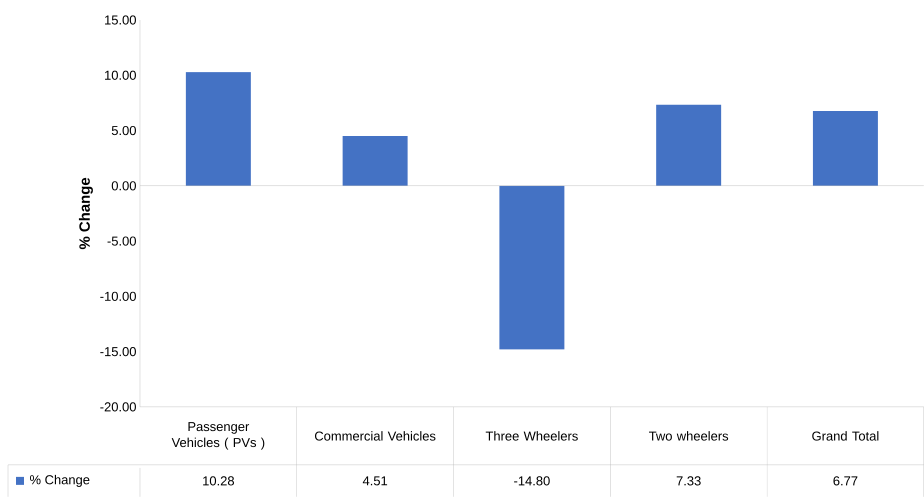  What do you see at coordinates (118, 407) in the screenshot?
I see `y-tick-label: -20.00` at bounding box center [118, 407].